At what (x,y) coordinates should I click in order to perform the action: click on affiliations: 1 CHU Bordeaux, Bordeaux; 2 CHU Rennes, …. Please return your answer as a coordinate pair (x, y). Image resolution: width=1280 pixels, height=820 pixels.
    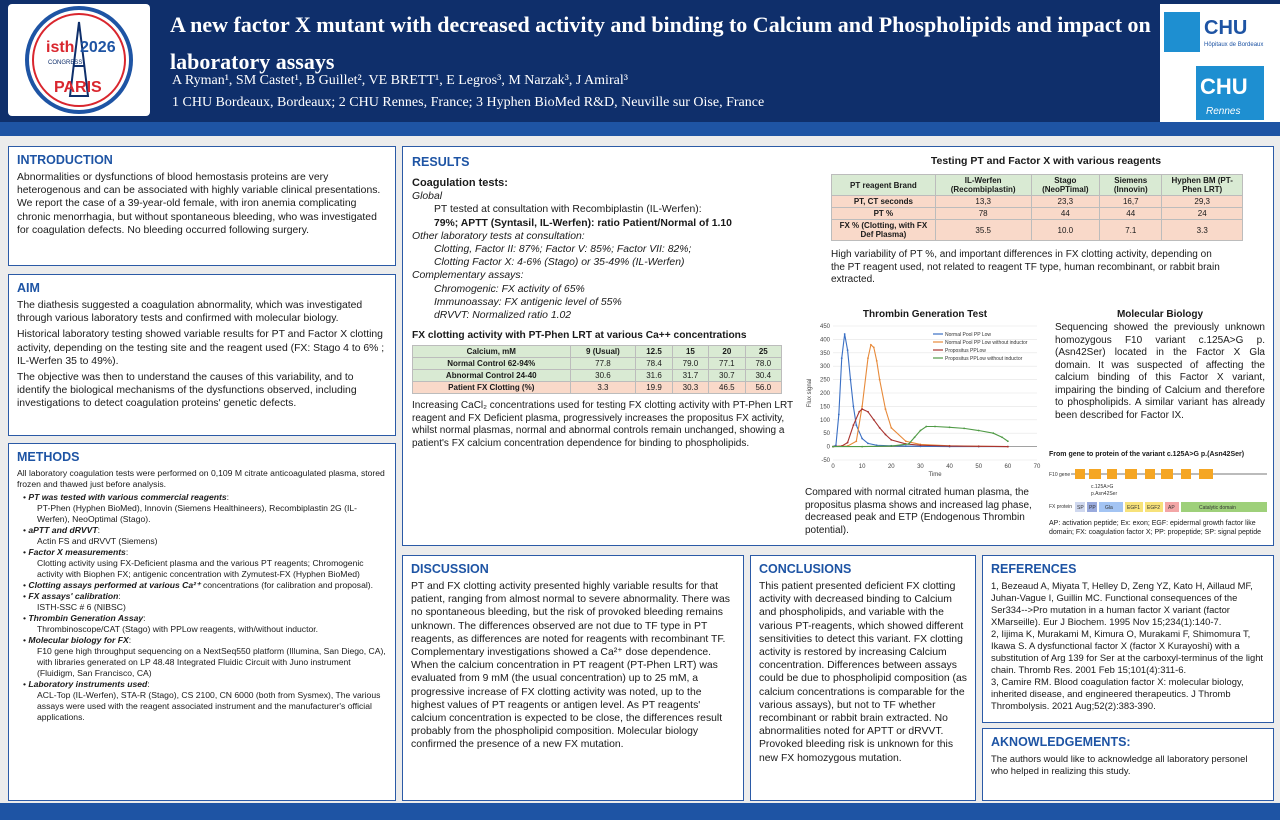
    Looking at the image, I should click on (468, 102).